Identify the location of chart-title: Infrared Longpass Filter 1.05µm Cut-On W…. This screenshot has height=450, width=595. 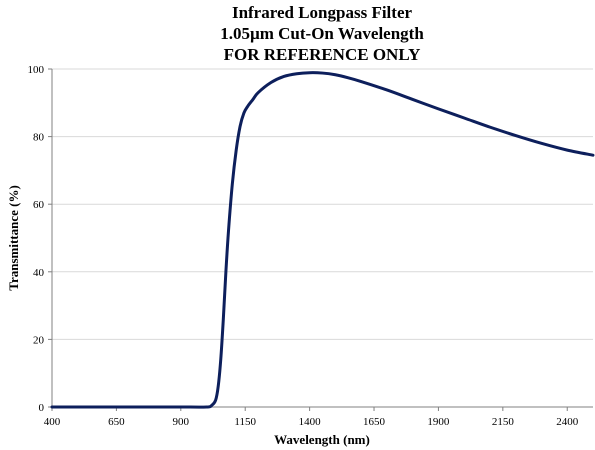
(322, 33).